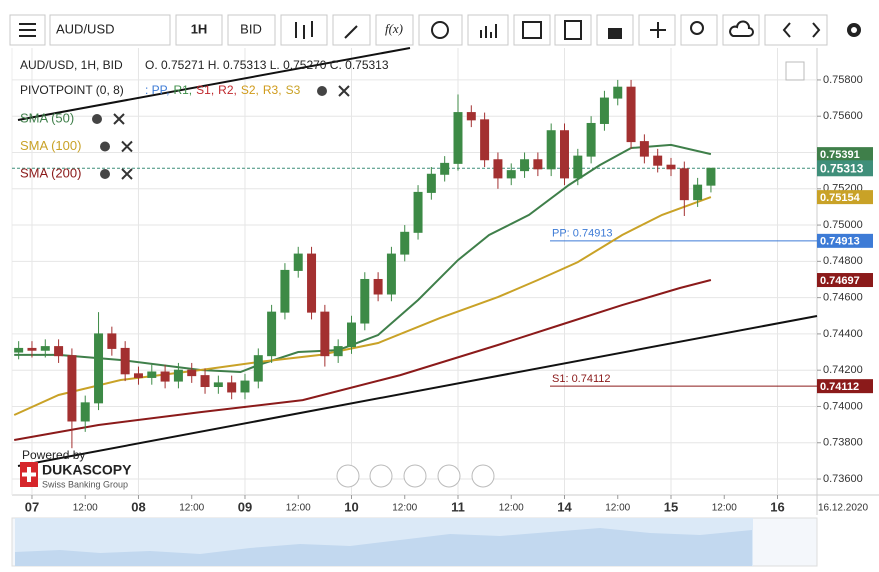 This screenshot has width=879, height=572. What do you see at coordinates (251, 30) in the screenshot?
I see `side-button` at bounding box center [251, 30].